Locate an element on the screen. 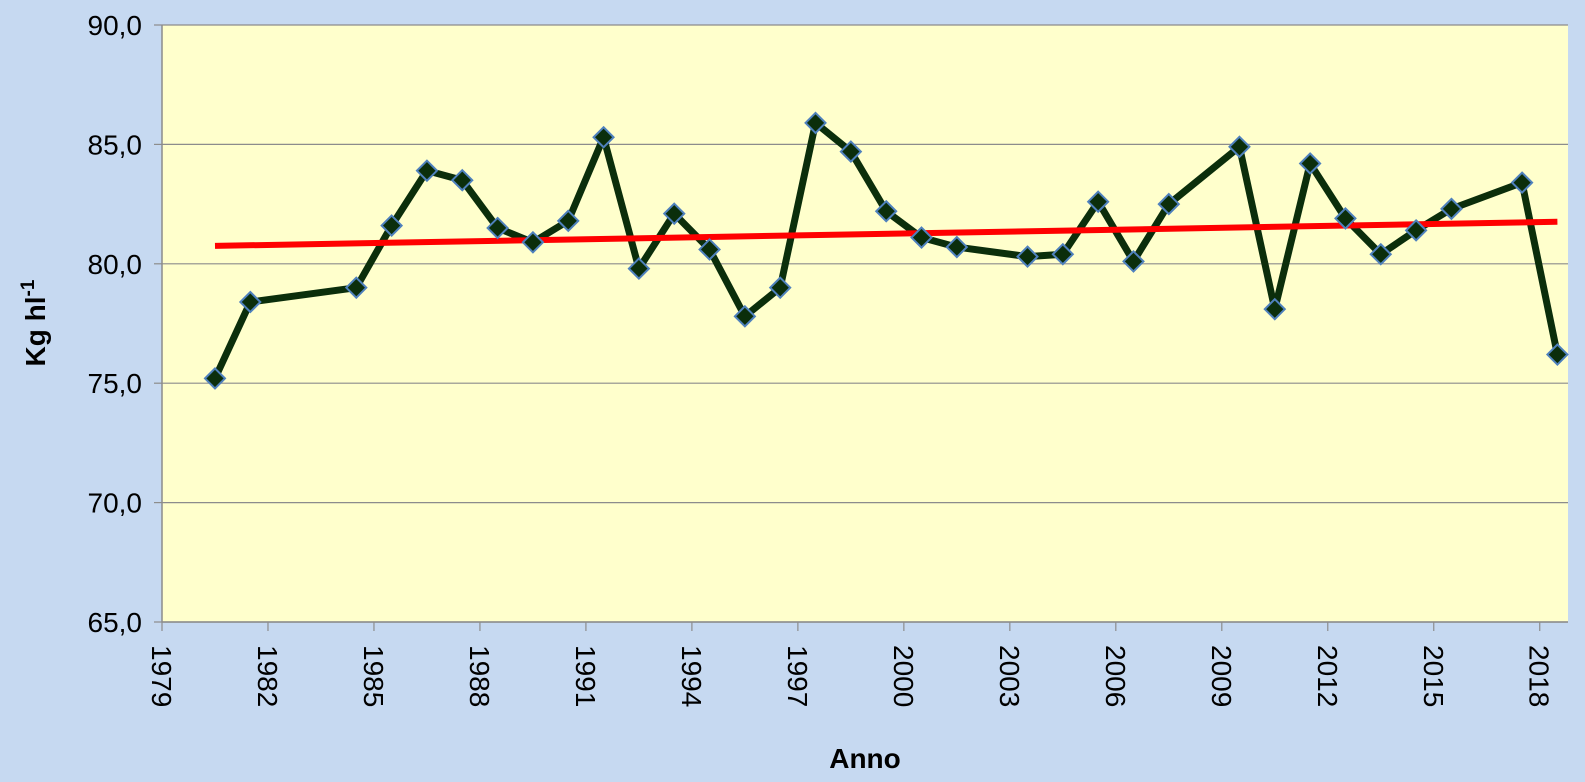  x-tick-label: 2006 is located at coordinates (1115, 676).